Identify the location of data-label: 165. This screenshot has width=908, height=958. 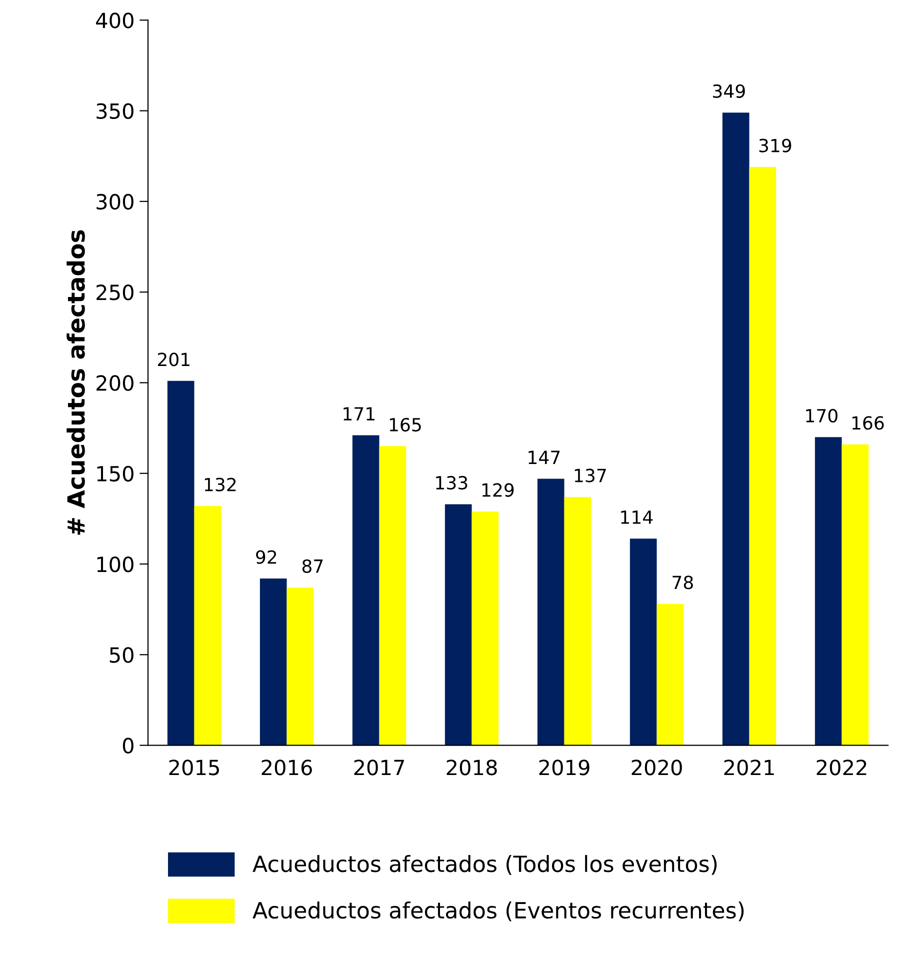
(405, 425).